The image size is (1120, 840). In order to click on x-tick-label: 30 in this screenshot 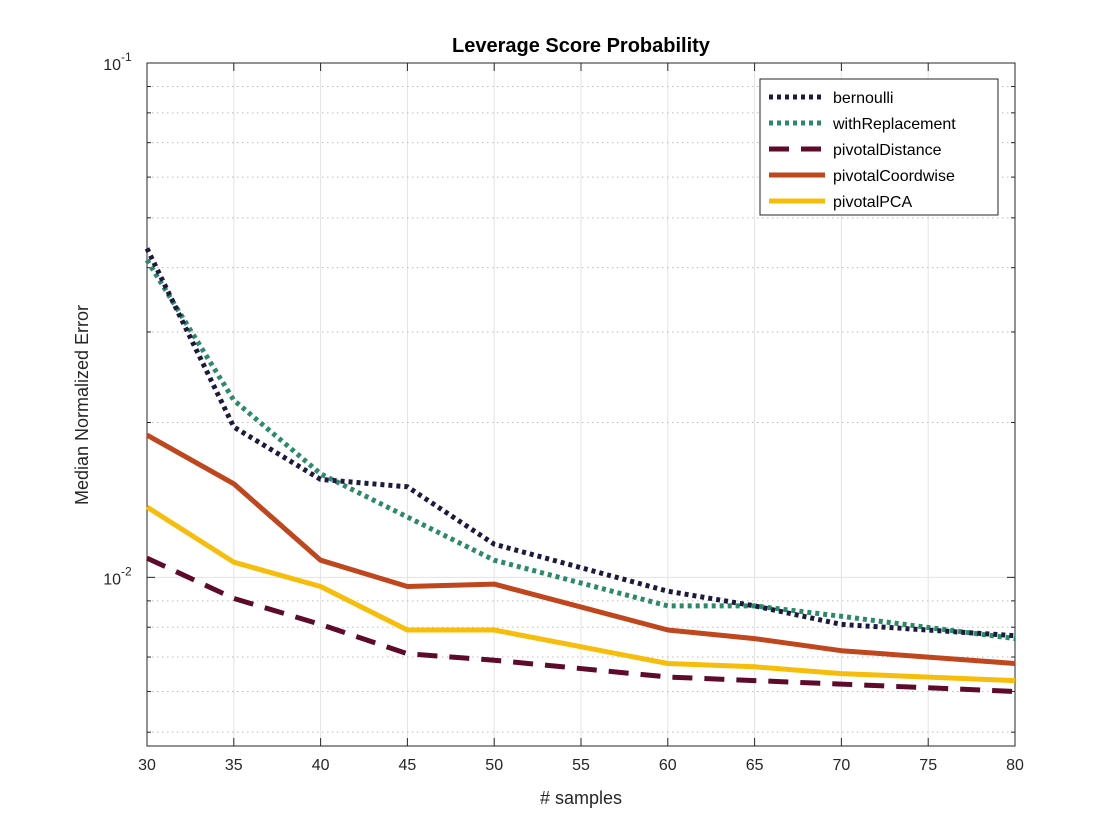, I will do `click(147, 765)`.